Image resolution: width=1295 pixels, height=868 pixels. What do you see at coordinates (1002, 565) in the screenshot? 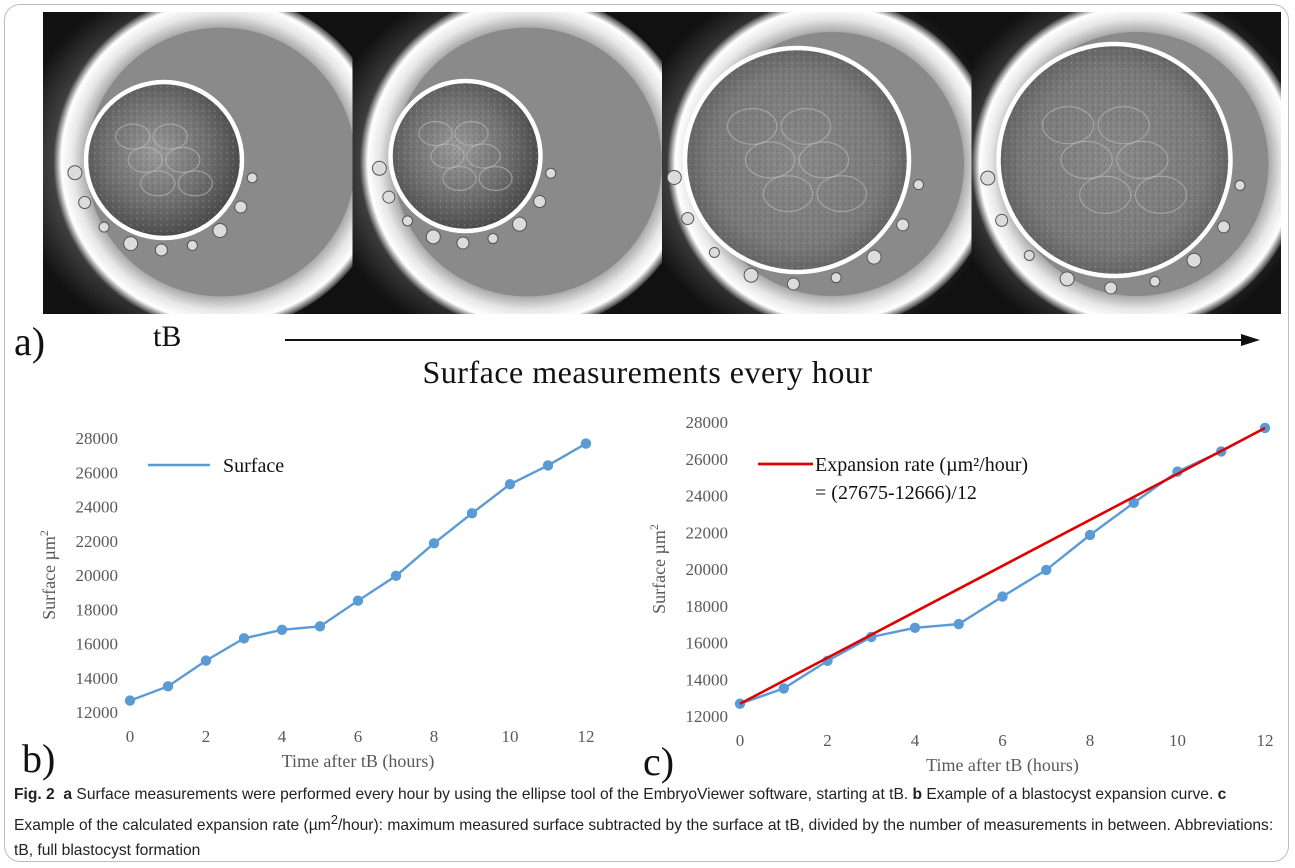
I see `expansion-rate-line` at bounding box center [1002, 565].